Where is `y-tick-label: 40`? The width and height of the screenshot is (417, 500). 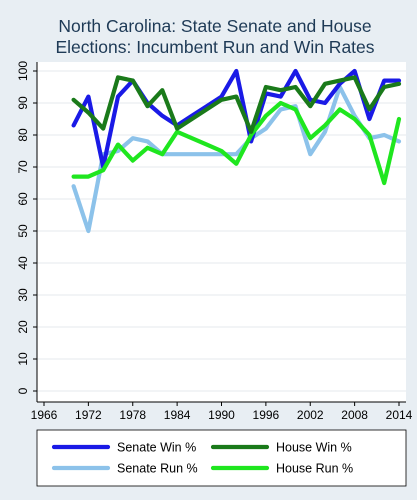
y-tick-label: 40 is located at coordinates (23, 263).